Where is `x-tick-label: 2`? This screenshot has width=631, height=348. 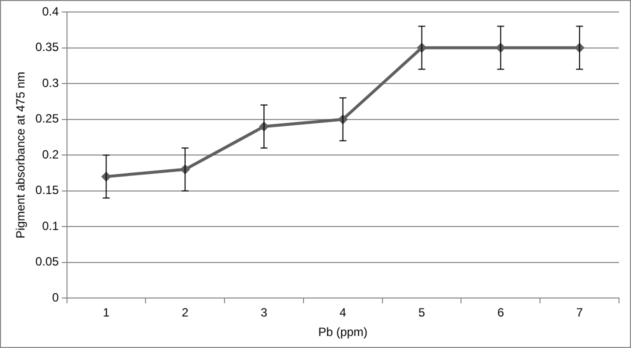
x-tick-label: 2 is located at coordinates (185, 313).